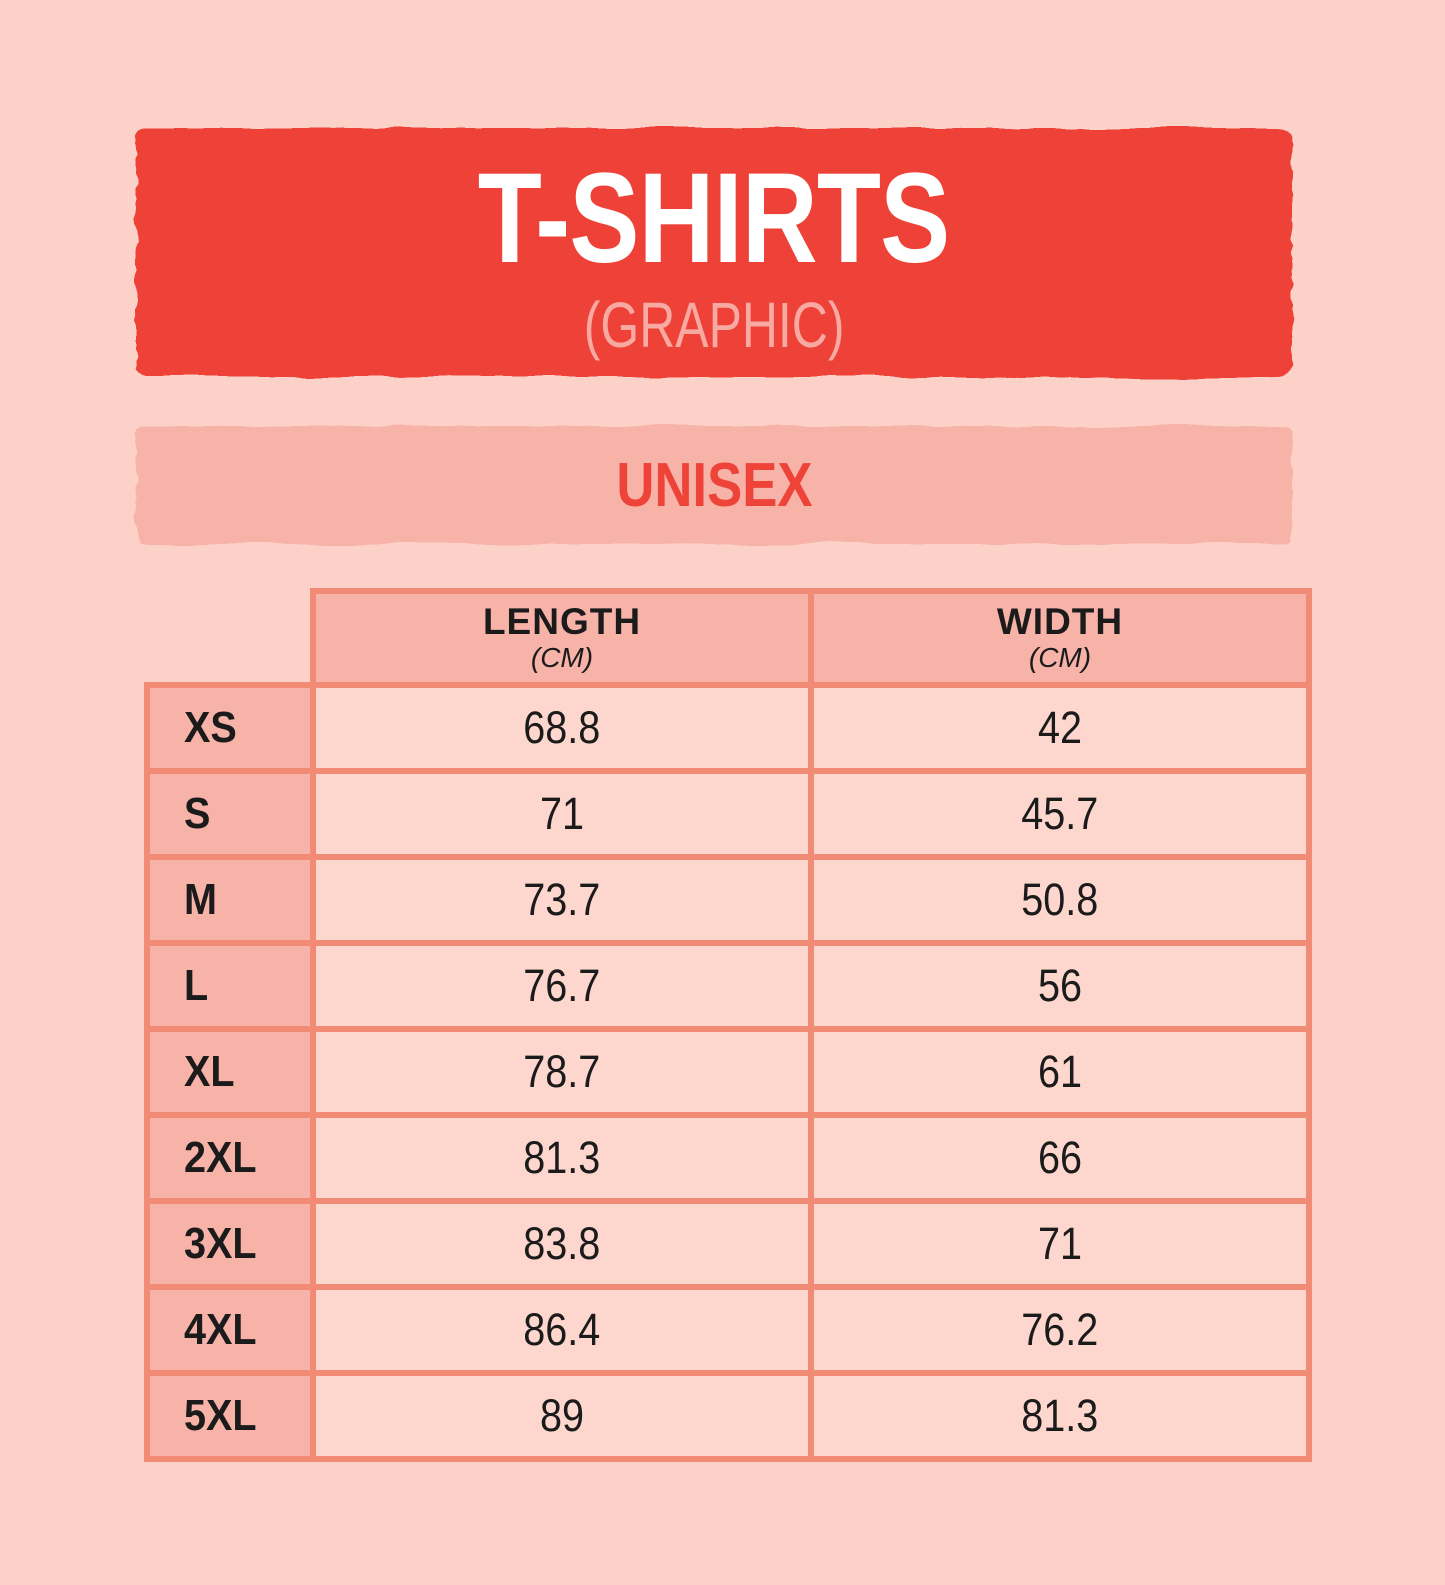 Image resolution: width=1445 pixels, height=1585 pixels. I want to click on table-row: 4XL 86.4 76.2, so click(728, 1330).